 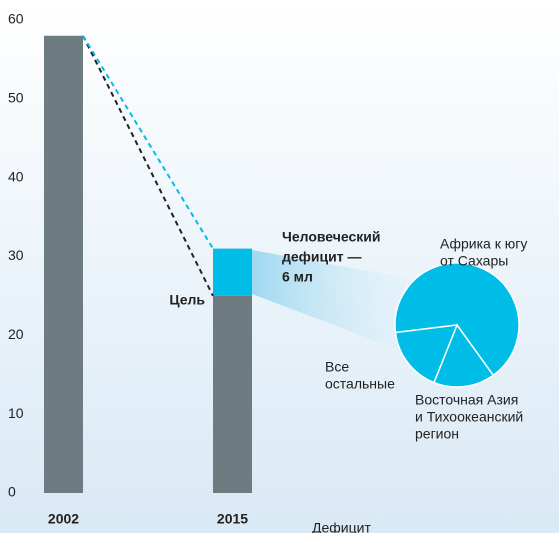 What do you see at coordinates (466, 400) in the screenshot?
I see `pie-label: Восточная Азия` at bounding box center [466, 400].